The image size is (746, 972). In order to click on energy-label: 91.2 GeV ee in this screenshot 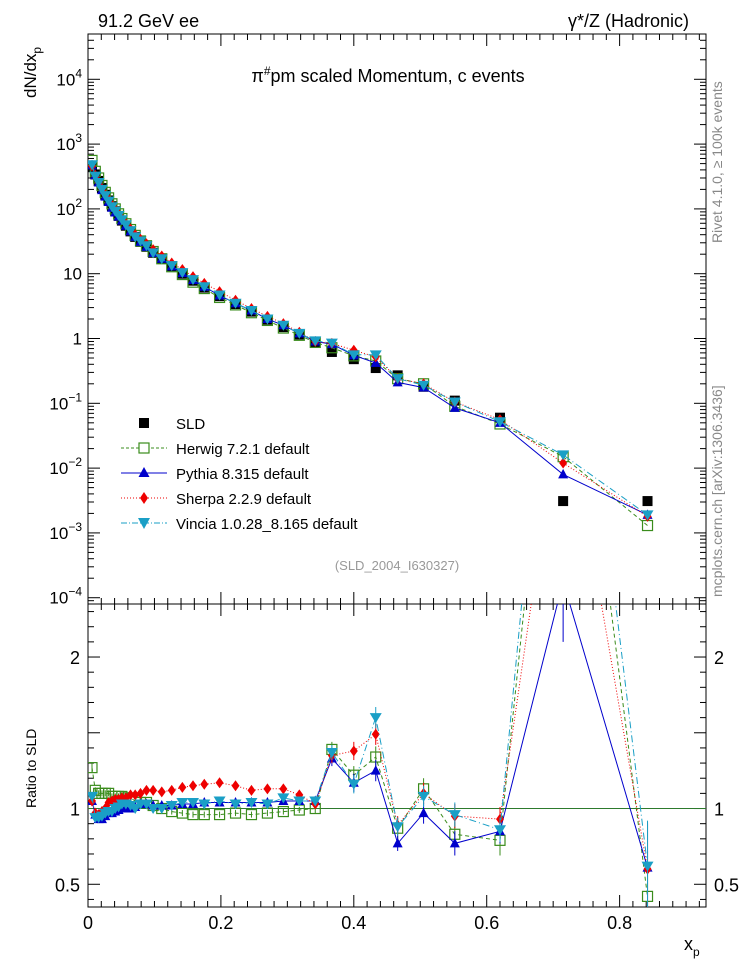, I will do `click(148, 21)`.